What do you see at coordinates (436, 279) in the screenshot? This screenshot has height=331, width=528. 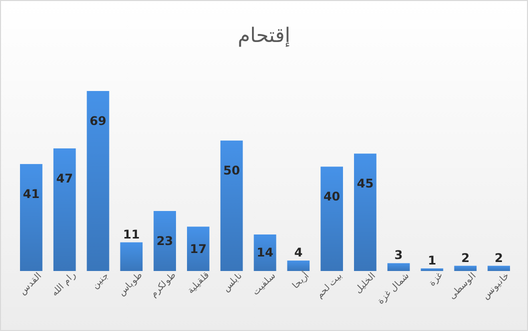 I see `x-tick-label: غزة` at bounding box center [436, 279].